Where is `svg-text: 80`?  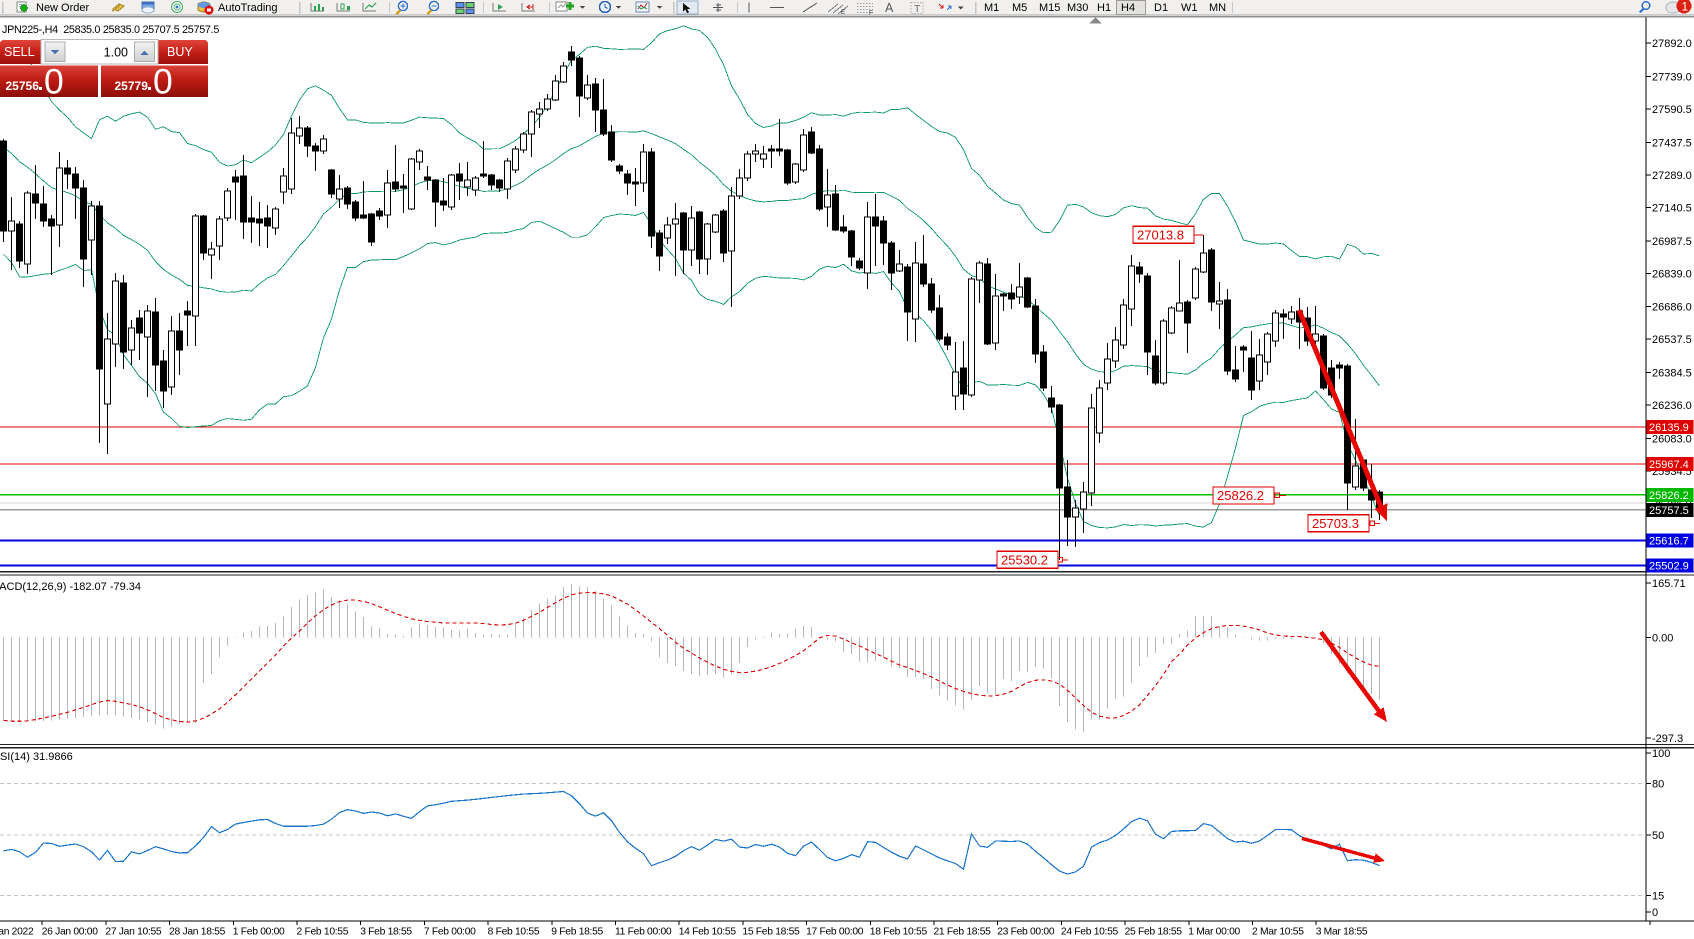
svg-text: 80 is located at coordinates (1658, 784).